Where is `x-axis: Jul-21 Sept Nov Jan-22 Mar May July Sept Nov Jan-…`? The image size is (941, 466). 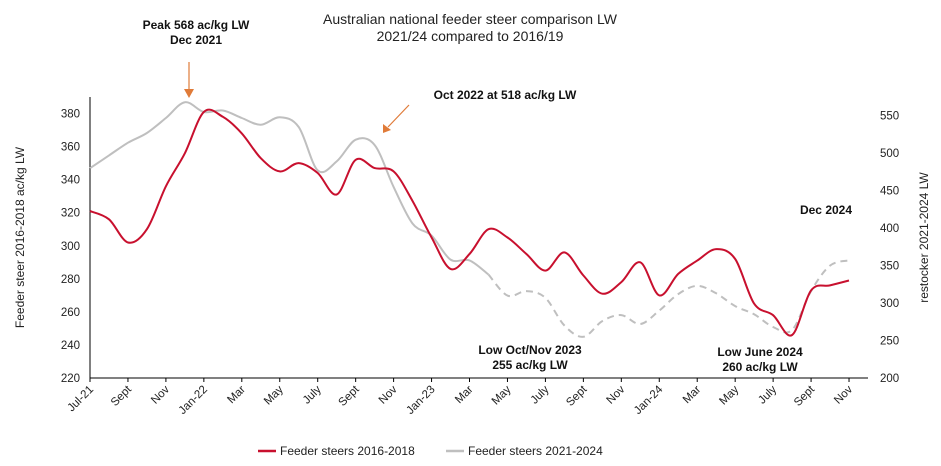
x-axis: Jul-21 Sept Nov Jan-22 Mar May July Sept Nov Jan-… is located at coordinates (466, 397).